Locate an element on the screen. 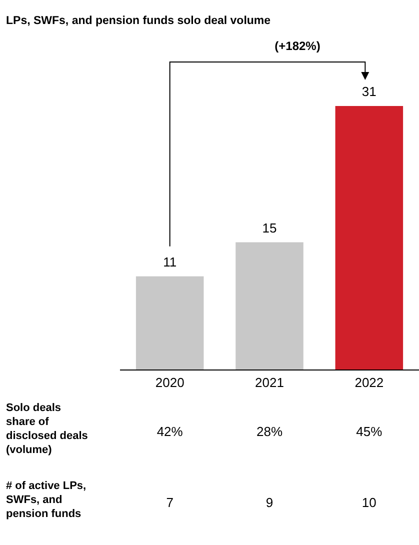 Image resolution: width=419 pixels, height=545 pixels. text: 7 is located at coordinates (170, 502).